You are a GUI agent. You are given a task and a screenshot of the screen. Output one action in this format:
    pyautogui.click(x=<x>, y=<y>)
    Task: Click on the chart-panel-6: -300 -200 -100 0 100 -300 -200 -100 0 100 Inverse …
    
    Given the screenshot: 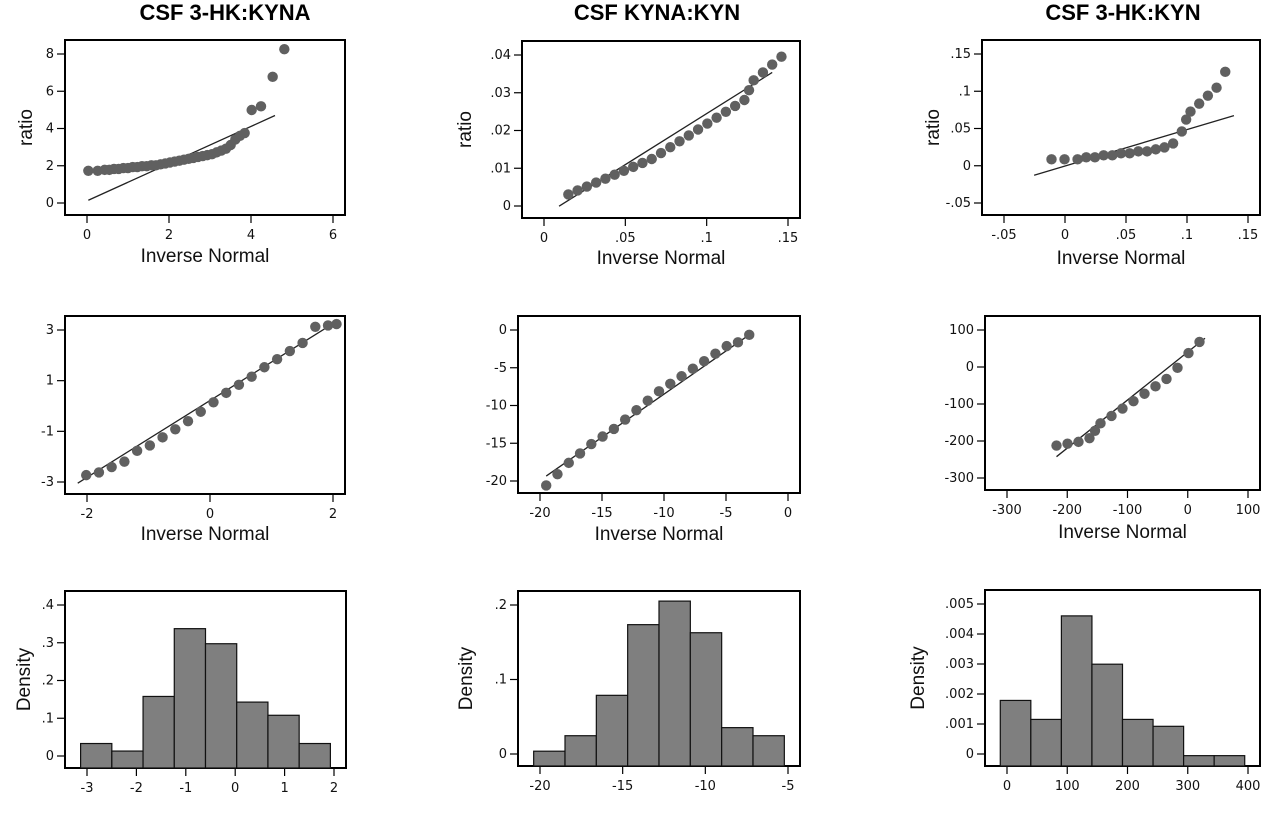 What is the action you would take?
    pyautogui.click(x=1102, y=429)
    